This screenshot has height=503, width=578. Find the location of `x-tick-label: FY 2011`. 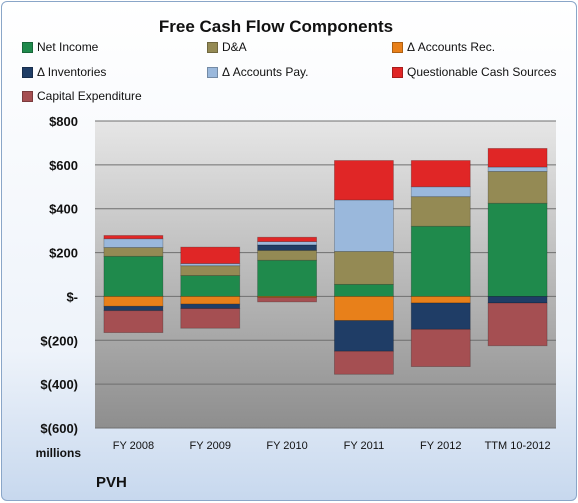

x-tick-label: FY 2011 is located at coordinates (364, 446).